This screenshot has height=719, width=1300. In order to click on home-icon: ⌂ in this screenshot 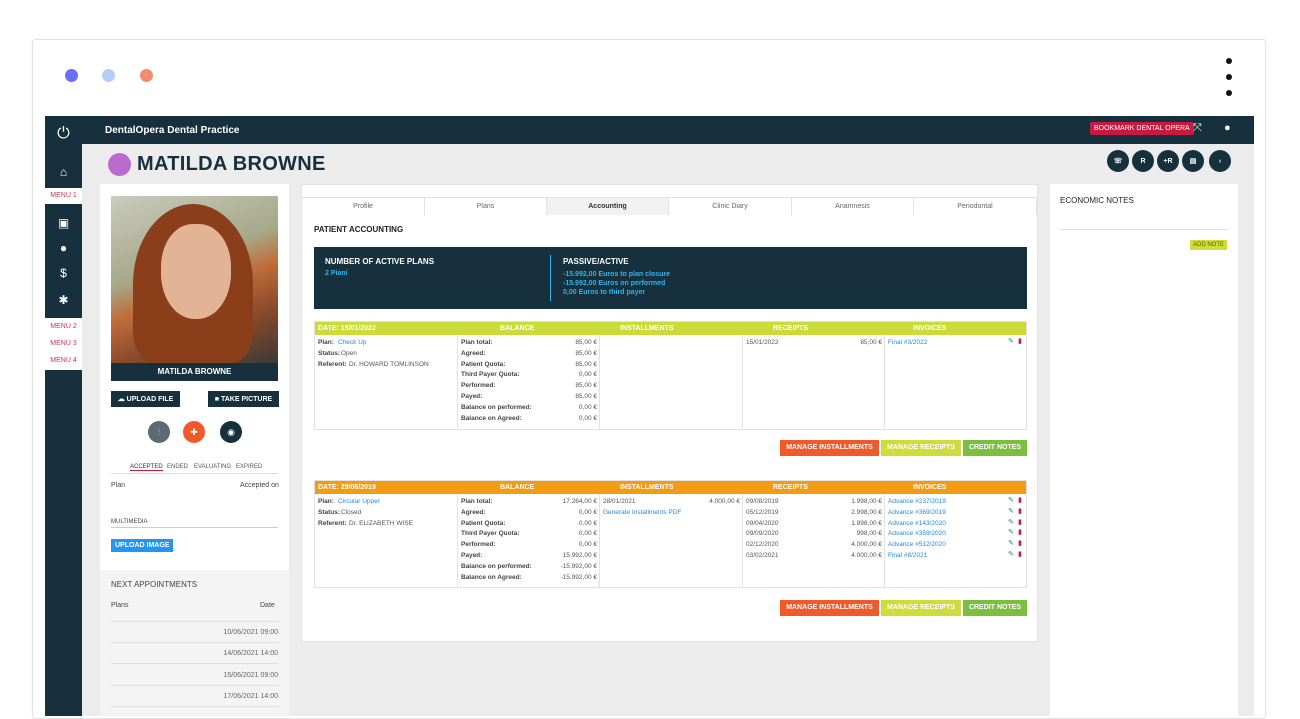, I will do `click(63, 172)`.